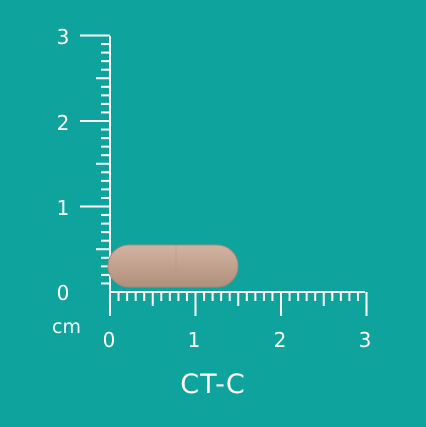  What do you see at coordinates (280, 340) in the screenshot?
I see `x-tick-label-2: 2` at bounding box center [280, 340].